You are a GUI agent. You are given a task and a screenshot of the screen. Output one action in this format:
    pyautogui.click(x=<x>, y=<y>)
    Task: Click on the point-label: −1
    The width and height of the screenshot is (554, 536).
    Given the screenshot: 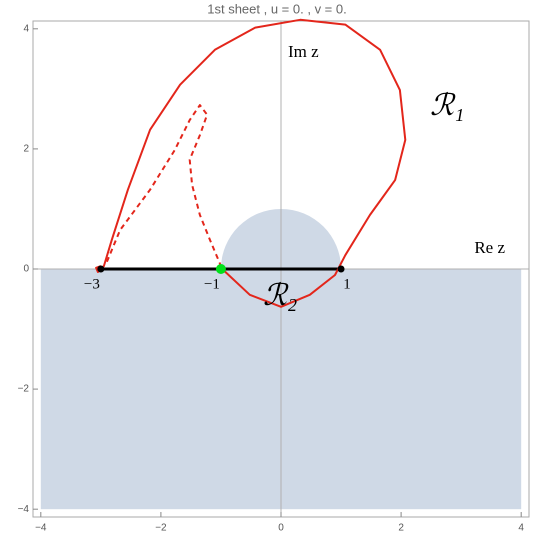 What is the action you would take?
    pyautogui.click(x=212, y=284)
    